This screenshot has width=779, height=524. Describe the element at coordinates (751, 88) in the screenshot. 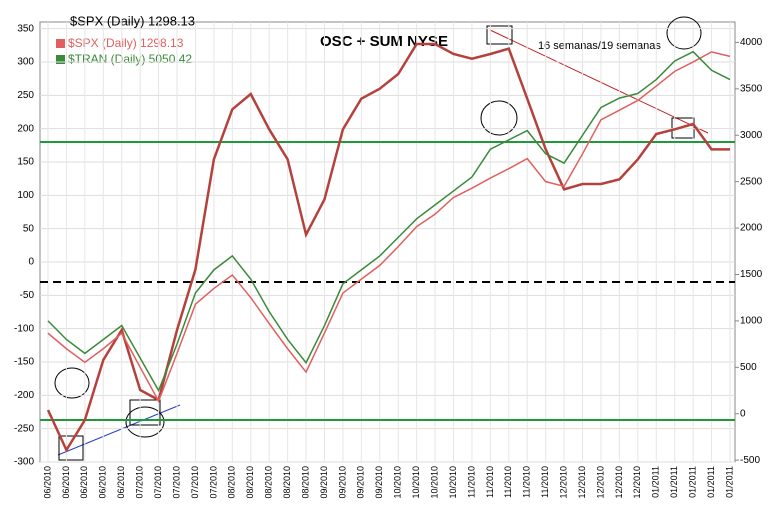

I see `y2-tick-label: 3500` at that location.